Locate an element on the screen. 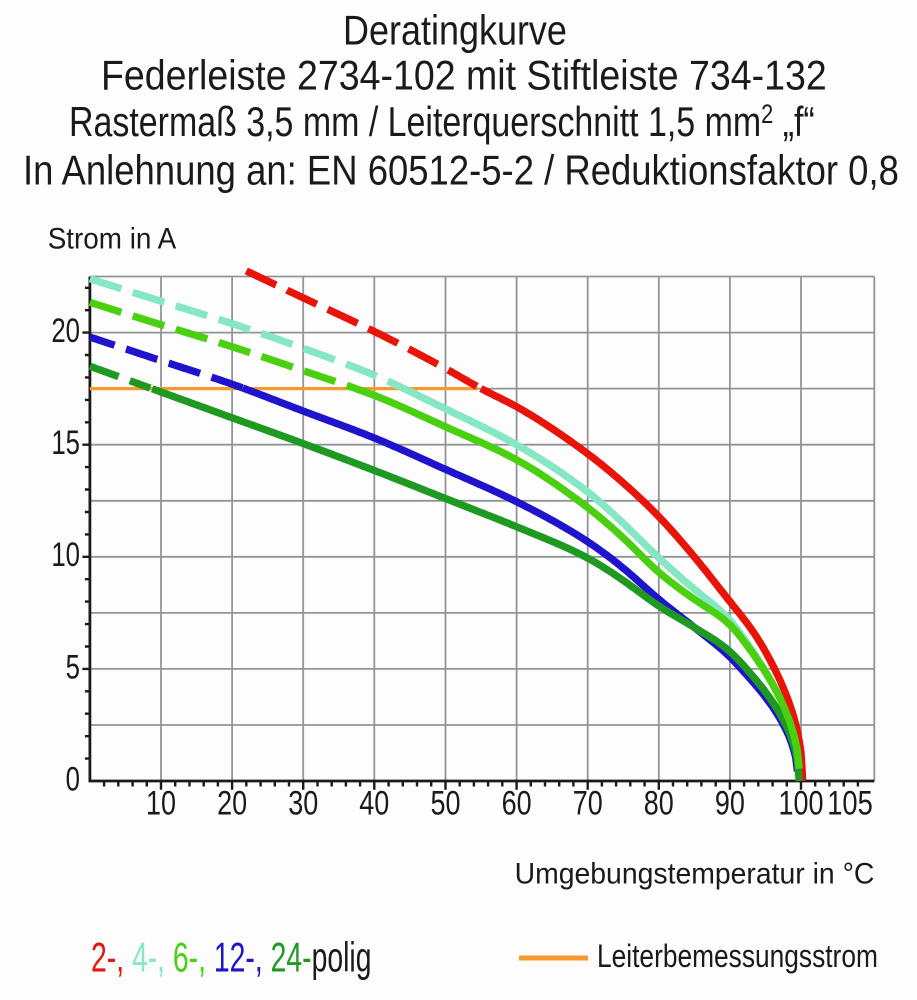 The height and width of the screenshot is (1000, 917). svg-text: Leiterbemessungsstrom is located at coordinates (737, 956).